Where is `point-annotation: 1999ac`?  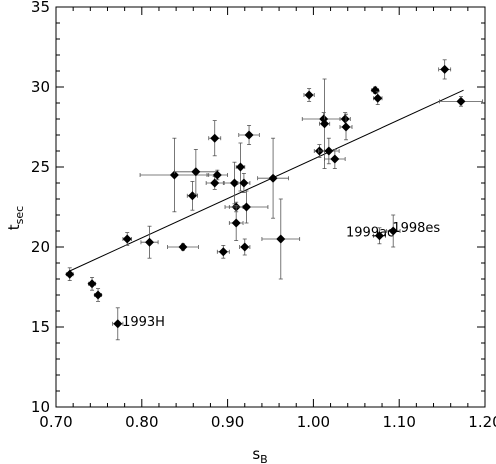
point-annotation: 1999ac is located at coordinates (370, 233).